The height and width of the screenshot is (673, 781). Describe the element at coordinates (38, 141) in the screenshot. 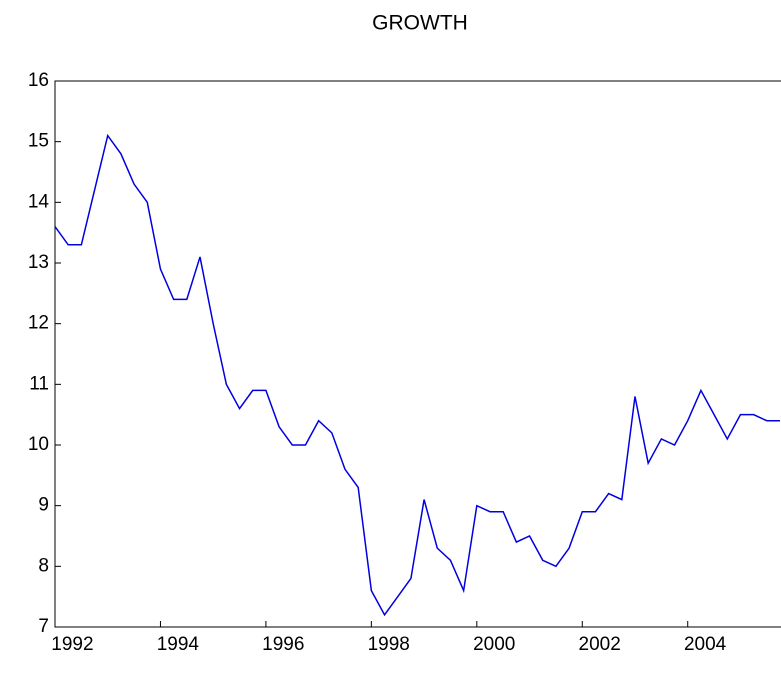

I see `y-tick-label: 15` at that location.